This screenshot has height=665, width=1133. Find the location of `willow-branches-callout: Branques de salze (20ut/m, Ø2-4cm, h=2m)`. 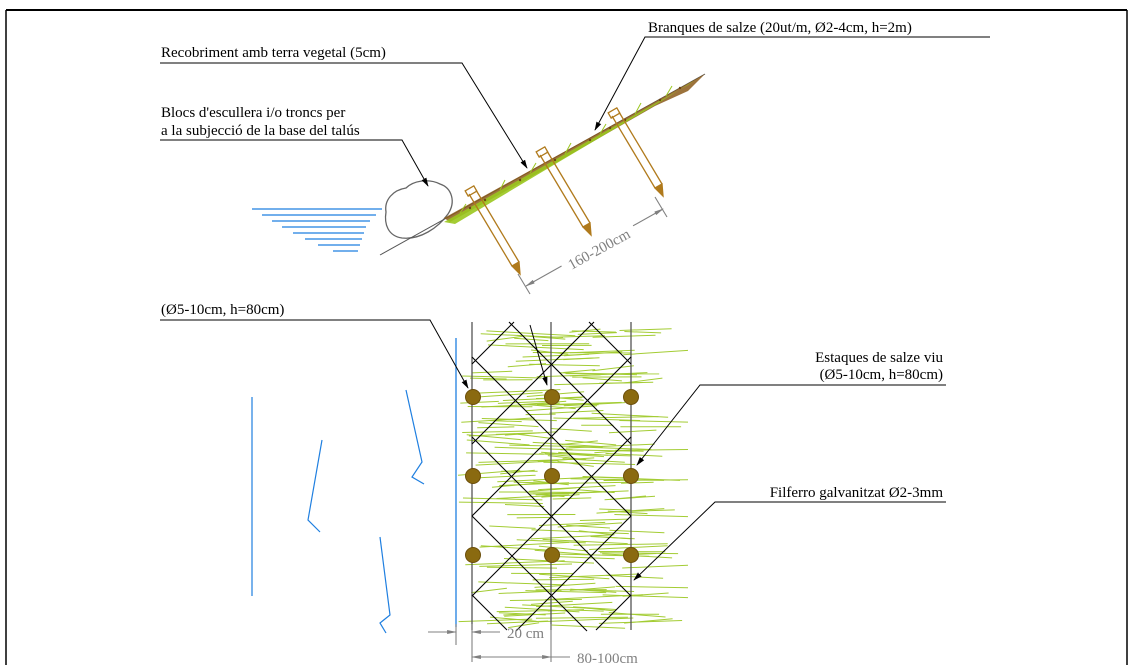

willow-branches-callout: Branques de salze (20ut/m, Ø2-4cm, h=2m) is located at coordinates (792, 75).